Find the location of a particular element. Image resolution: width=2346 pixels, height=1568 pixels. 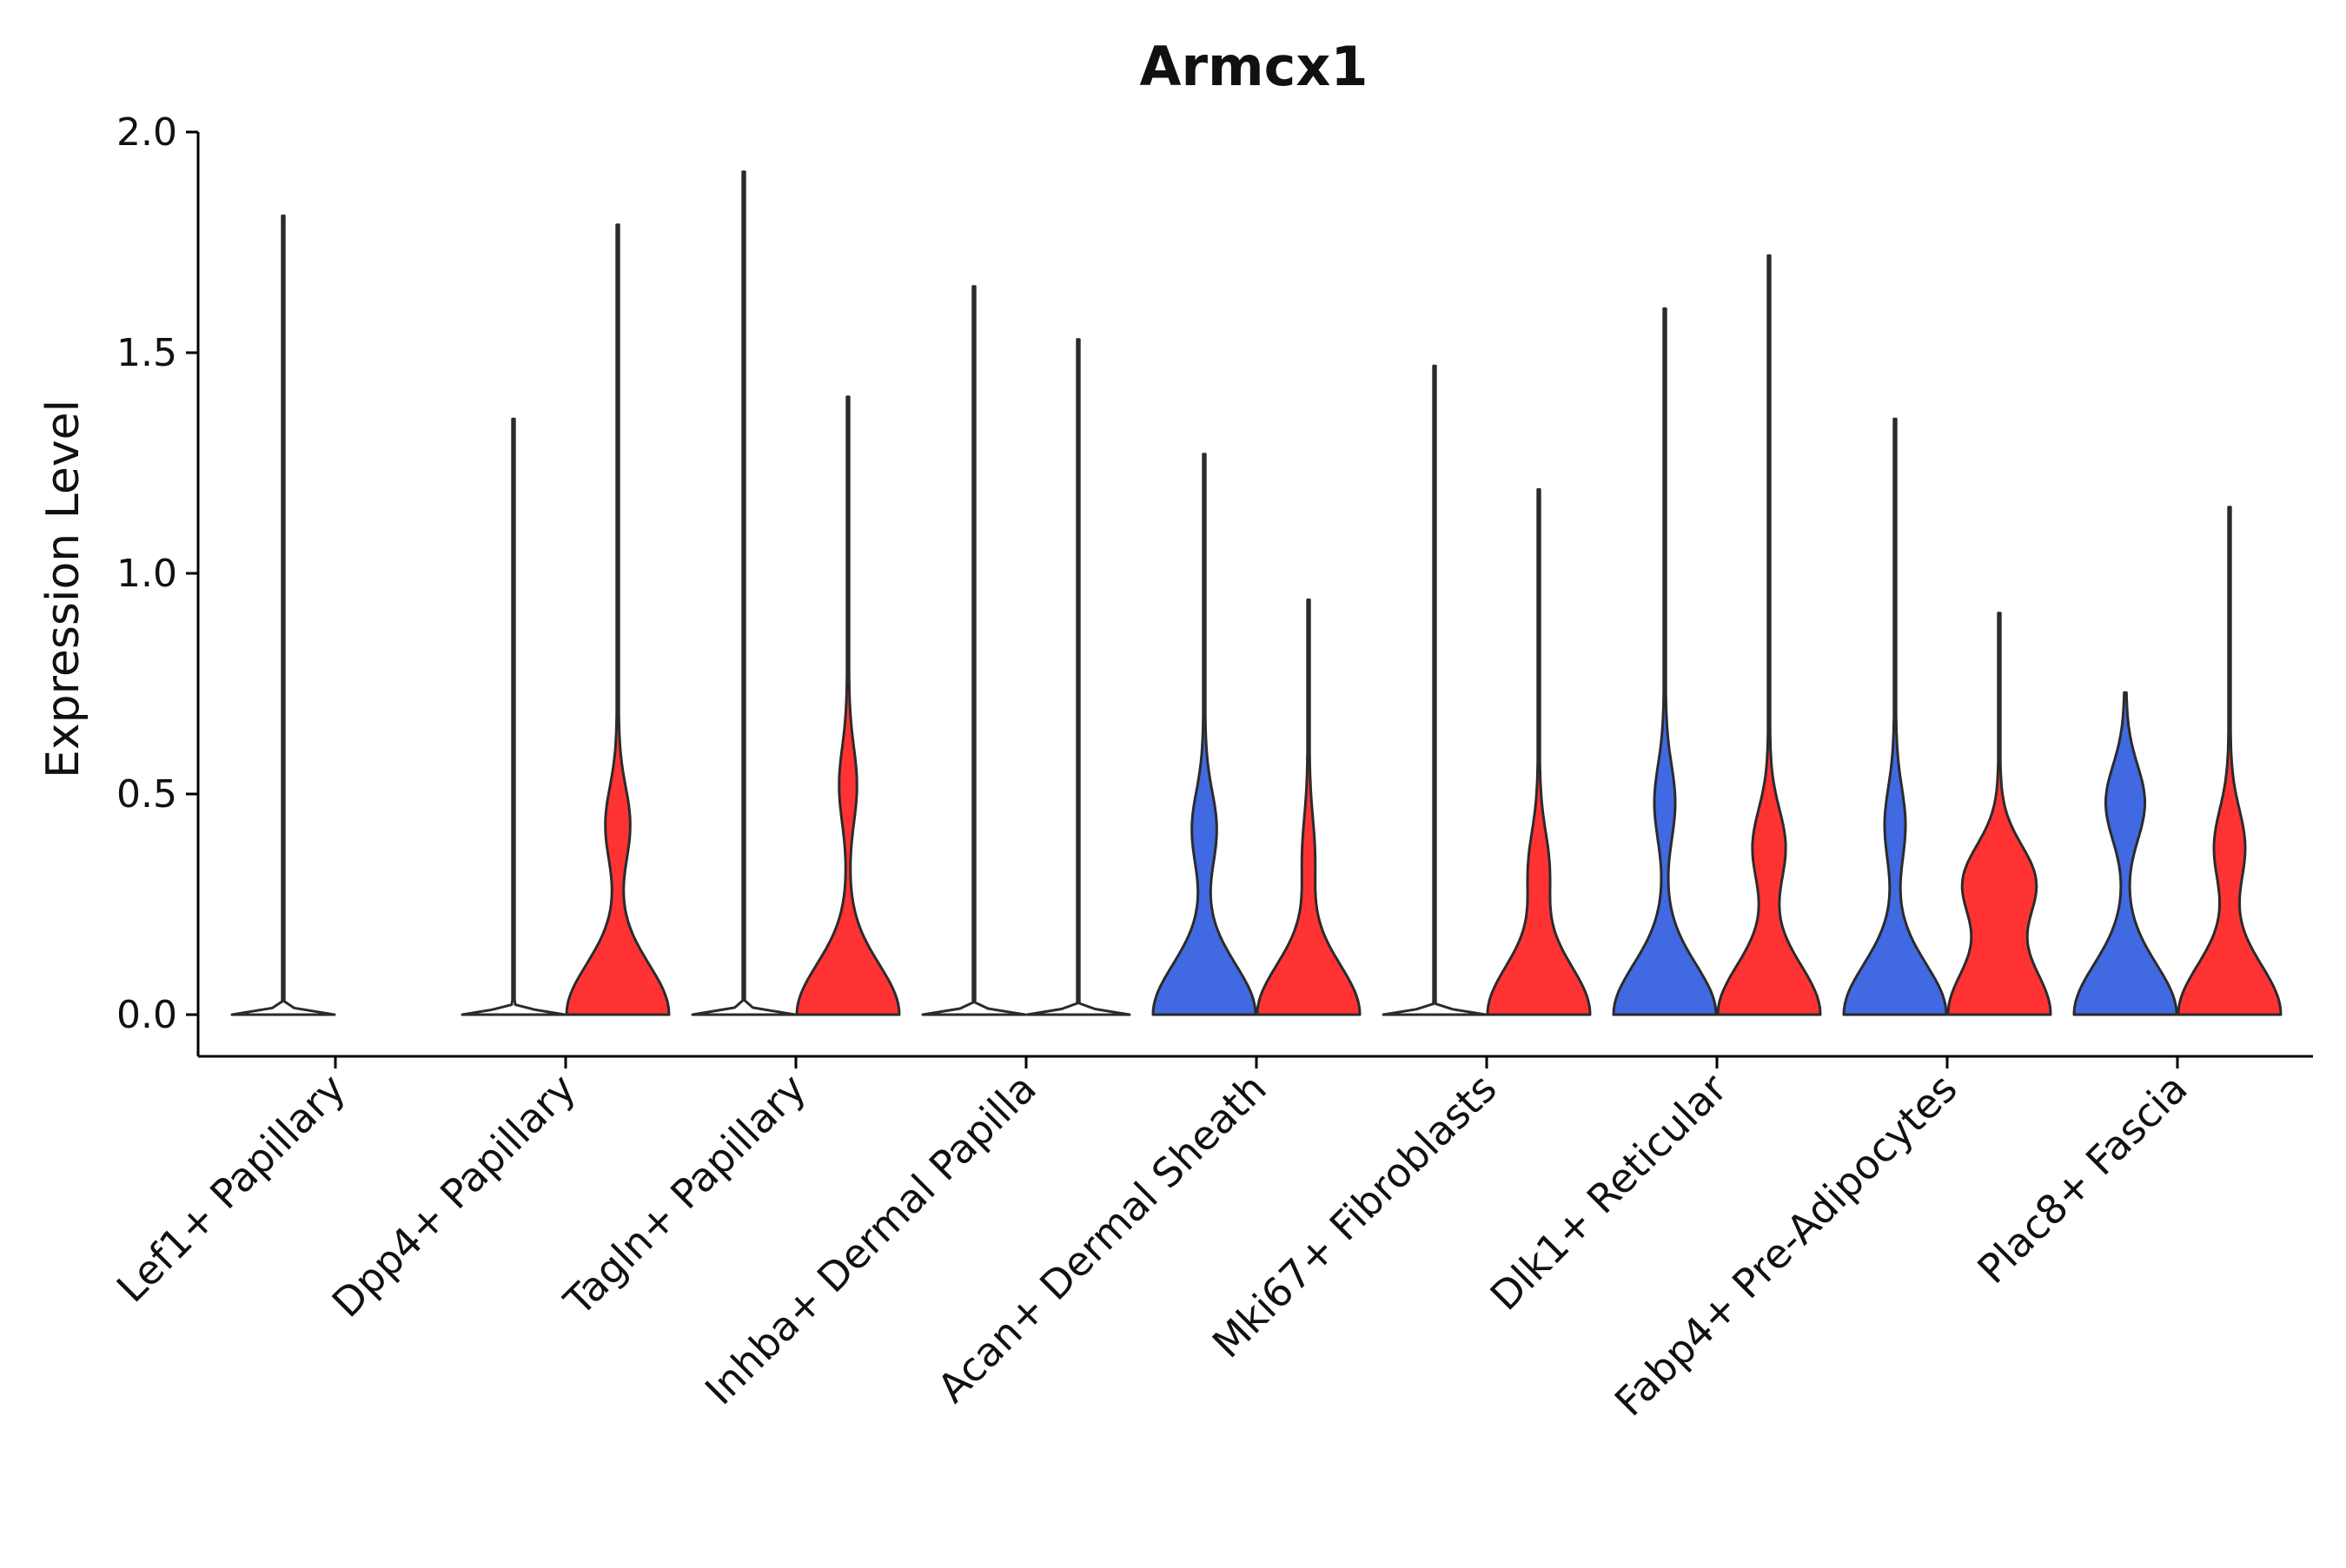

x-tick-label: Dpp4+ Papillary is located at coordinates (454, 1196).